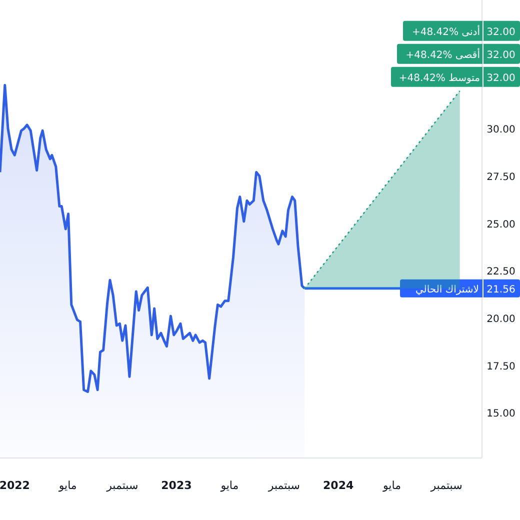  I want to click on y-tick-label: 25.00, so click(501, 224).